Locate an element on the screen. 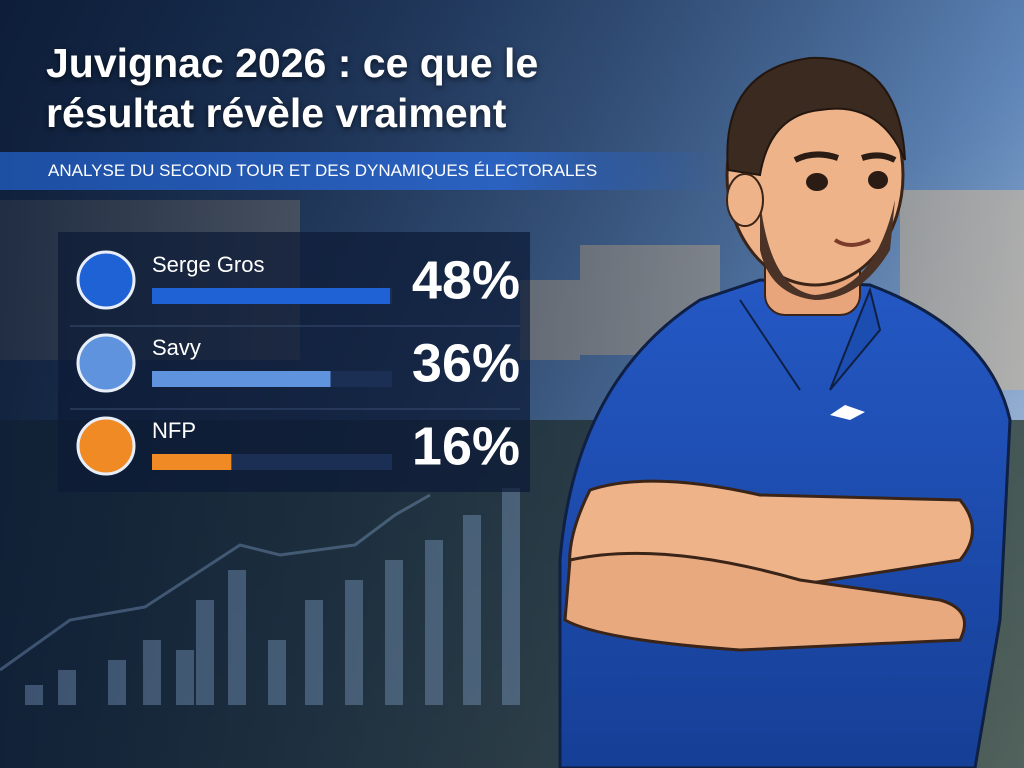 This screenshot has height=768, width=1024. category-label: Savy is located at coordinates (176, 347).